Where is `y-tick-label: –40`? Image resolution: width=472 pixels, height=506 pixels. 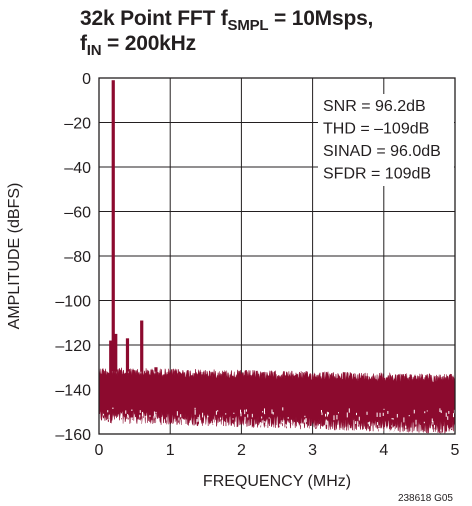
y-tick-label: –40 is located at coordinates (77, 168).